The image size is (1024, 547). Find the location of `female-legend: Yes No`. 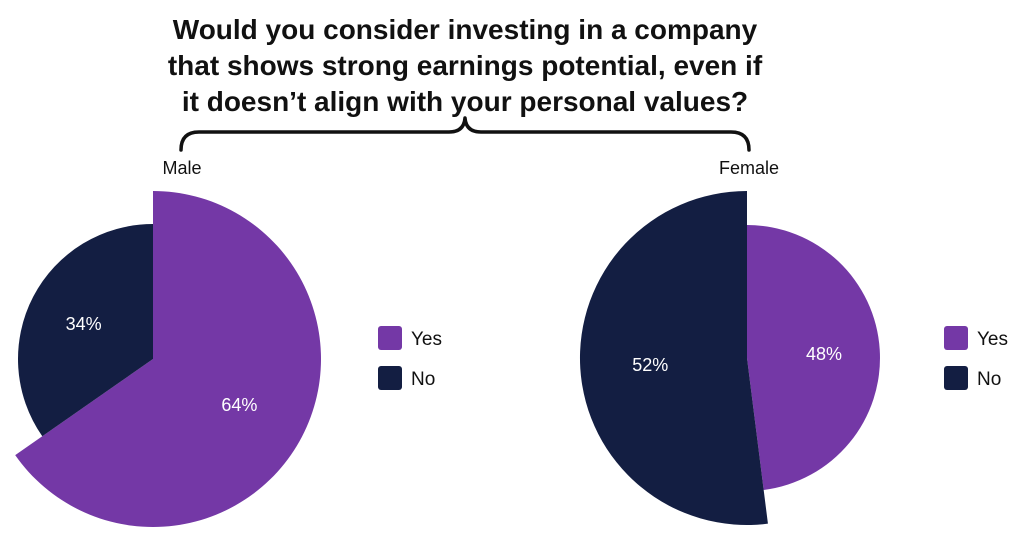

female-legend: Yes No is located at coordinates (976, 358).